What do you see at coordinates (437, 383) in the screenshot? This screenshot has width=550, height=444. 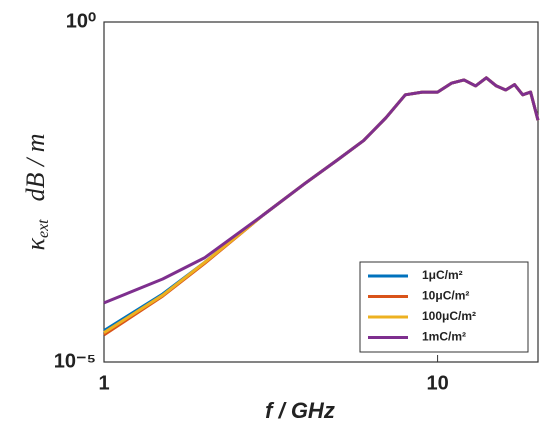 I see `x-tick-label: 10` at bounding box center [437, 383].